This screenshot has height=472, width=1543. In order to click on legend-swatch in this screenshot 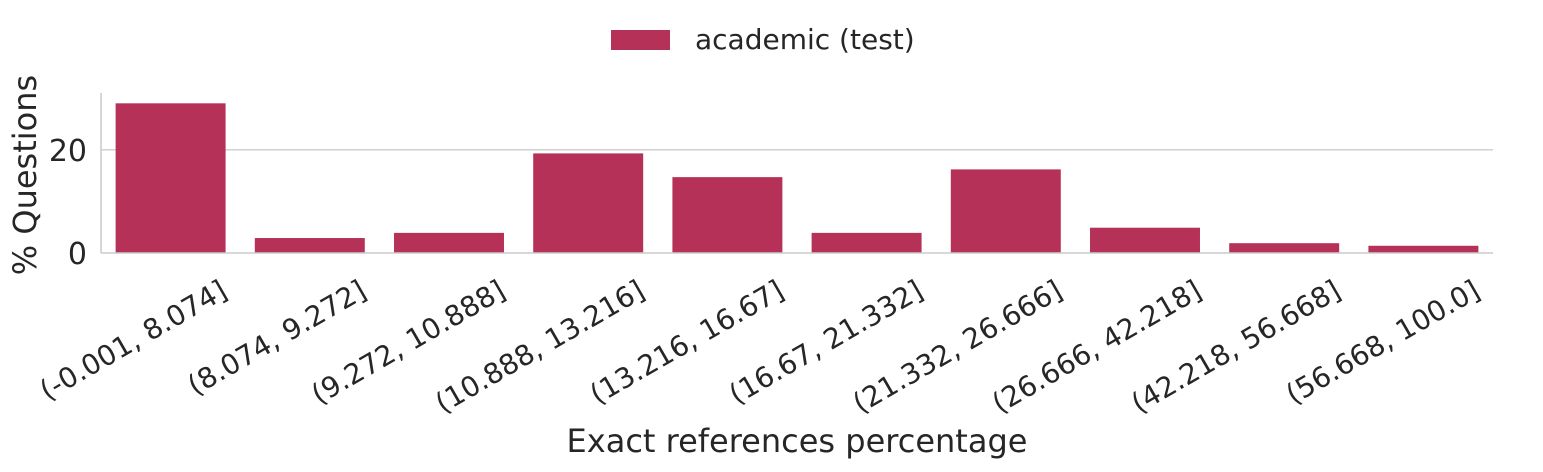, I will do `click(640, 40)`.